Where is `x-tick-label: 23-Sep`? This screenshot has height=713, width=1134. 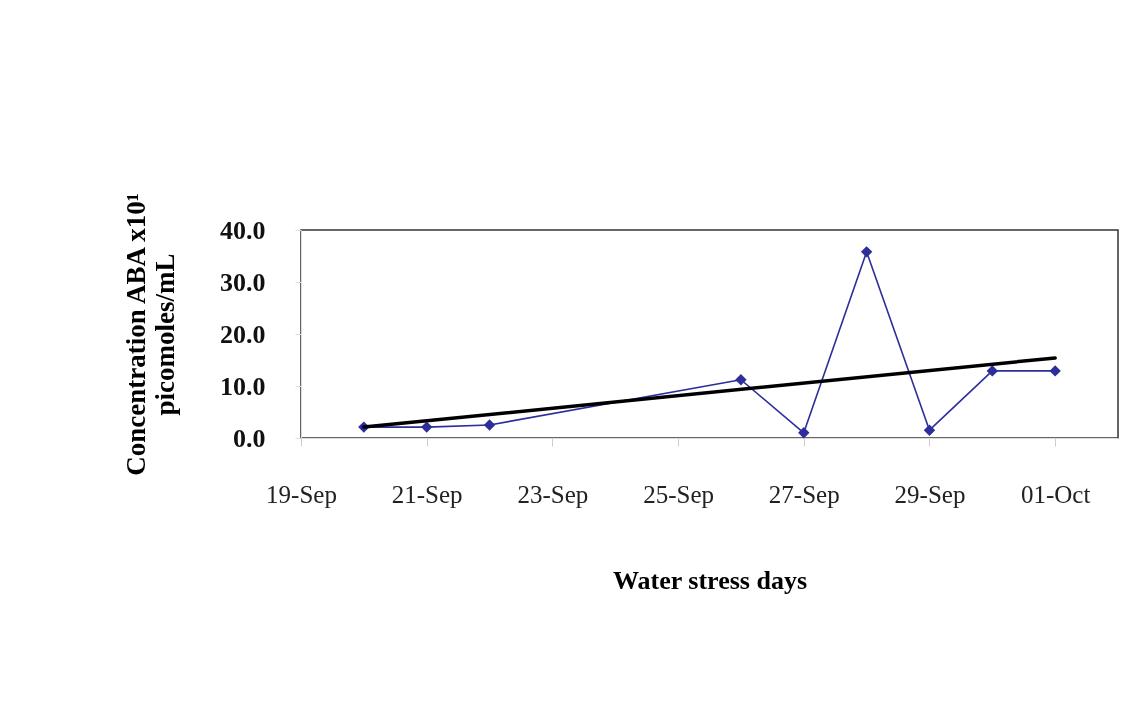
x-tick-label: 23-Sep is located at coordinates (553, 494).